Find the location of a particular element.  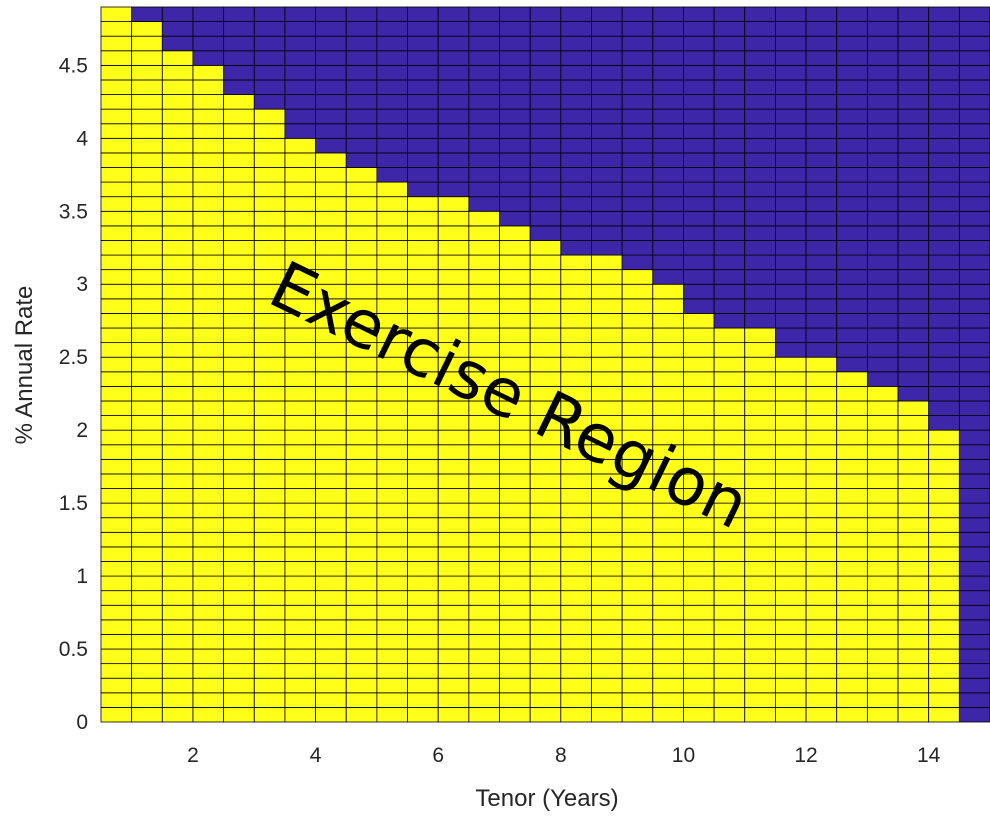

x-tick-label: 4 is located at coordinates (316, 755).